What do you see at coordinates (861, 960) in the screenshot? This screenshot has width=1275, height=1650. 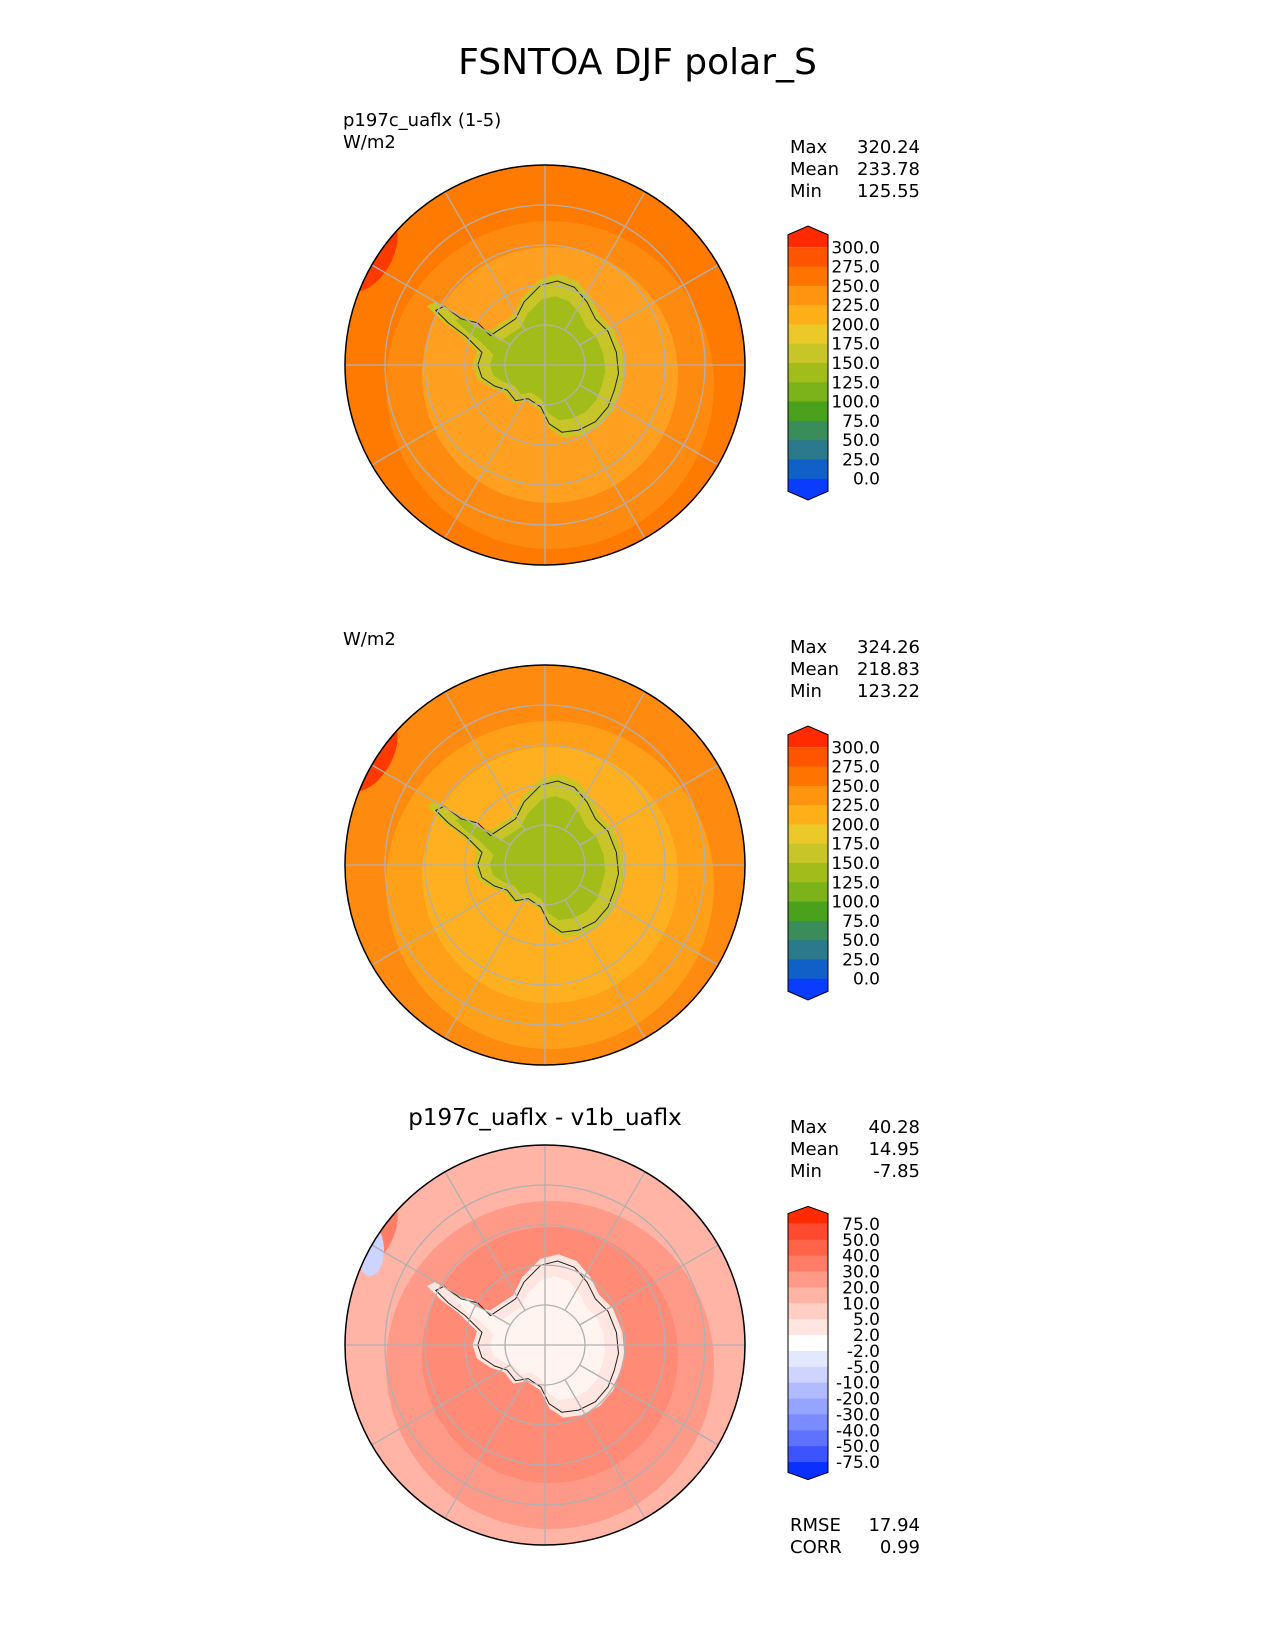 I see `colorbar-tick-label: 25.0` at bounding box center [861, 960].